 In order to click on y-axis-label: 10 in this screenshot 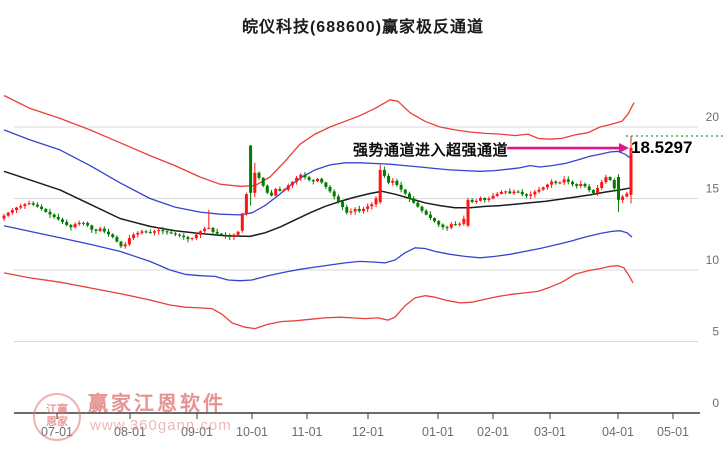, I will do `click(713, 260)`.